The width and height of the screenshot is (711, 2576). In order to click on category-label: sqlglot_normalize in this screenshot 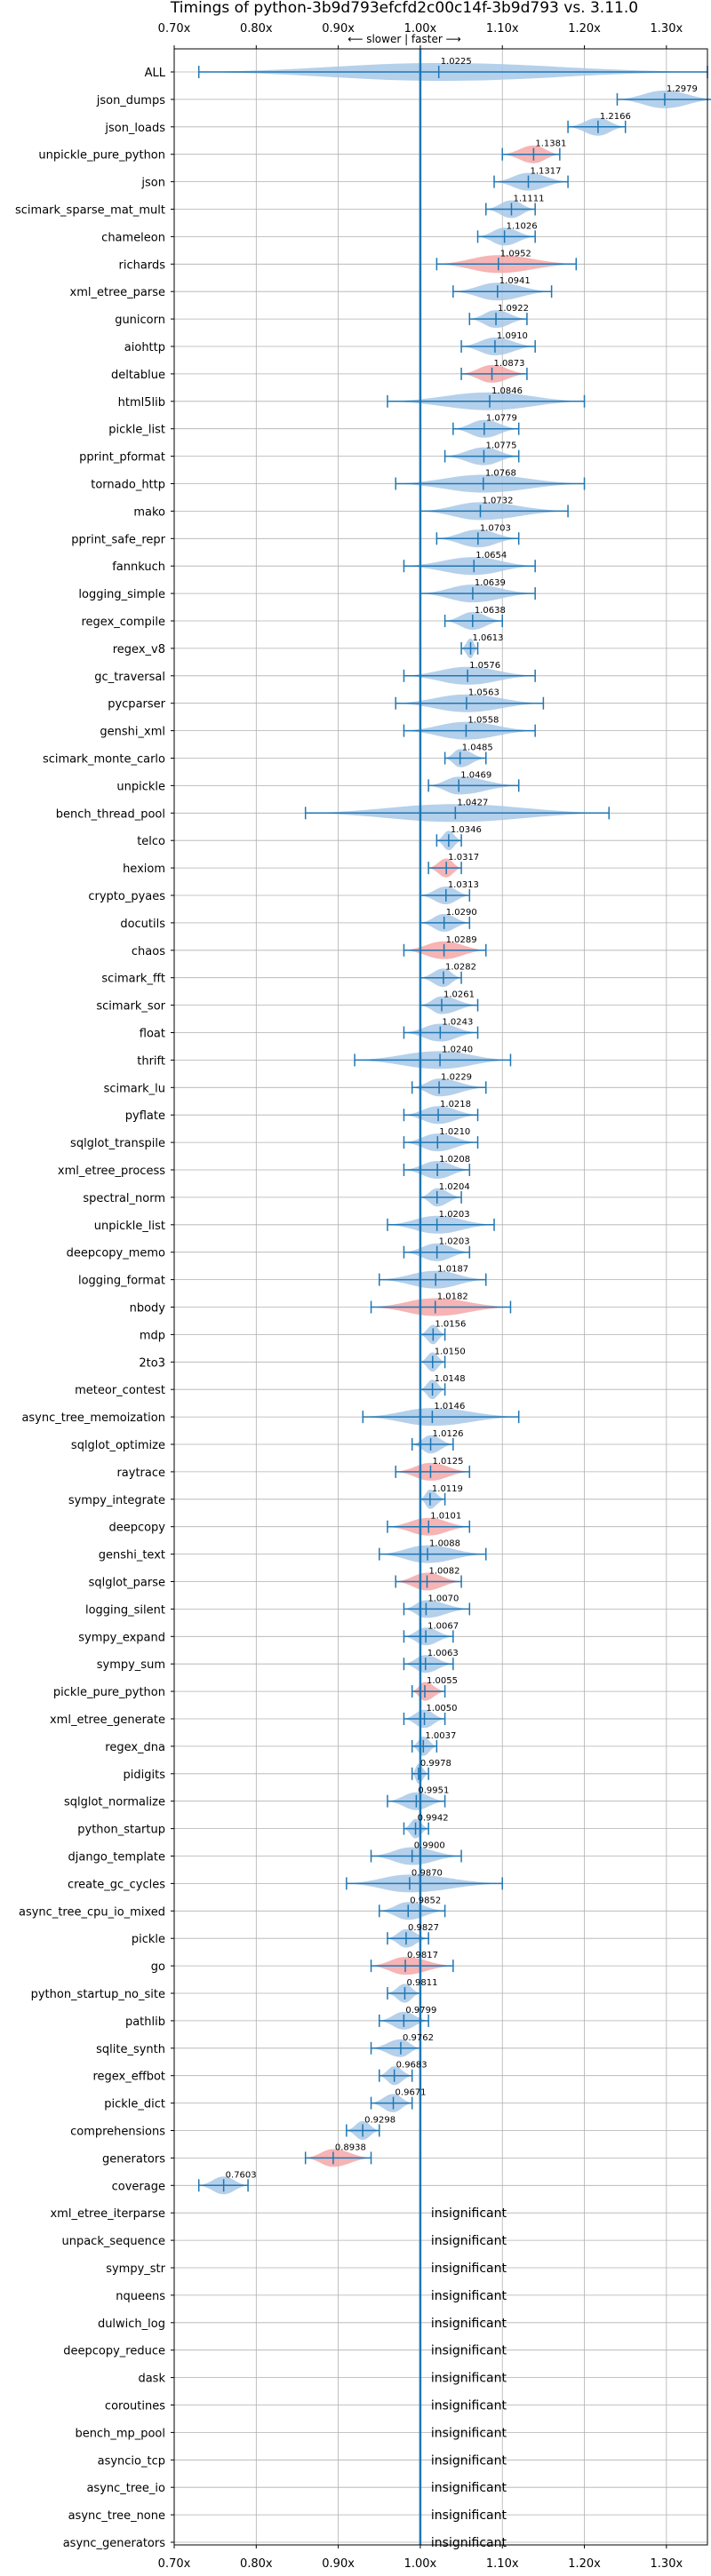, I will do `click(114, 1802)`.